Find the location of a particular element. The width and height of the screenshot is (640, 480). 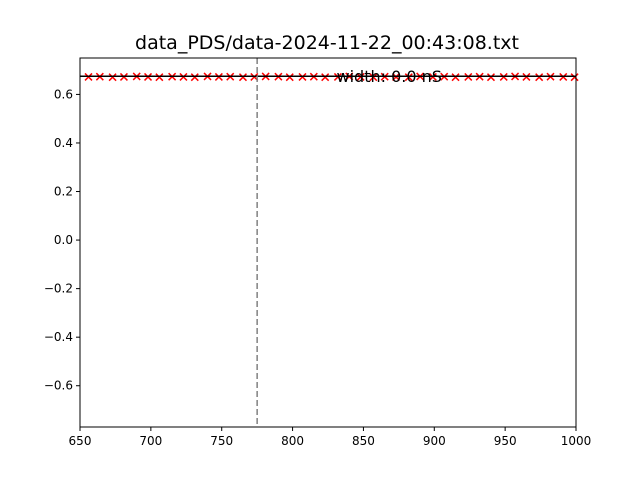

x-tick-label: 650 is located at coordinates (80, 441).